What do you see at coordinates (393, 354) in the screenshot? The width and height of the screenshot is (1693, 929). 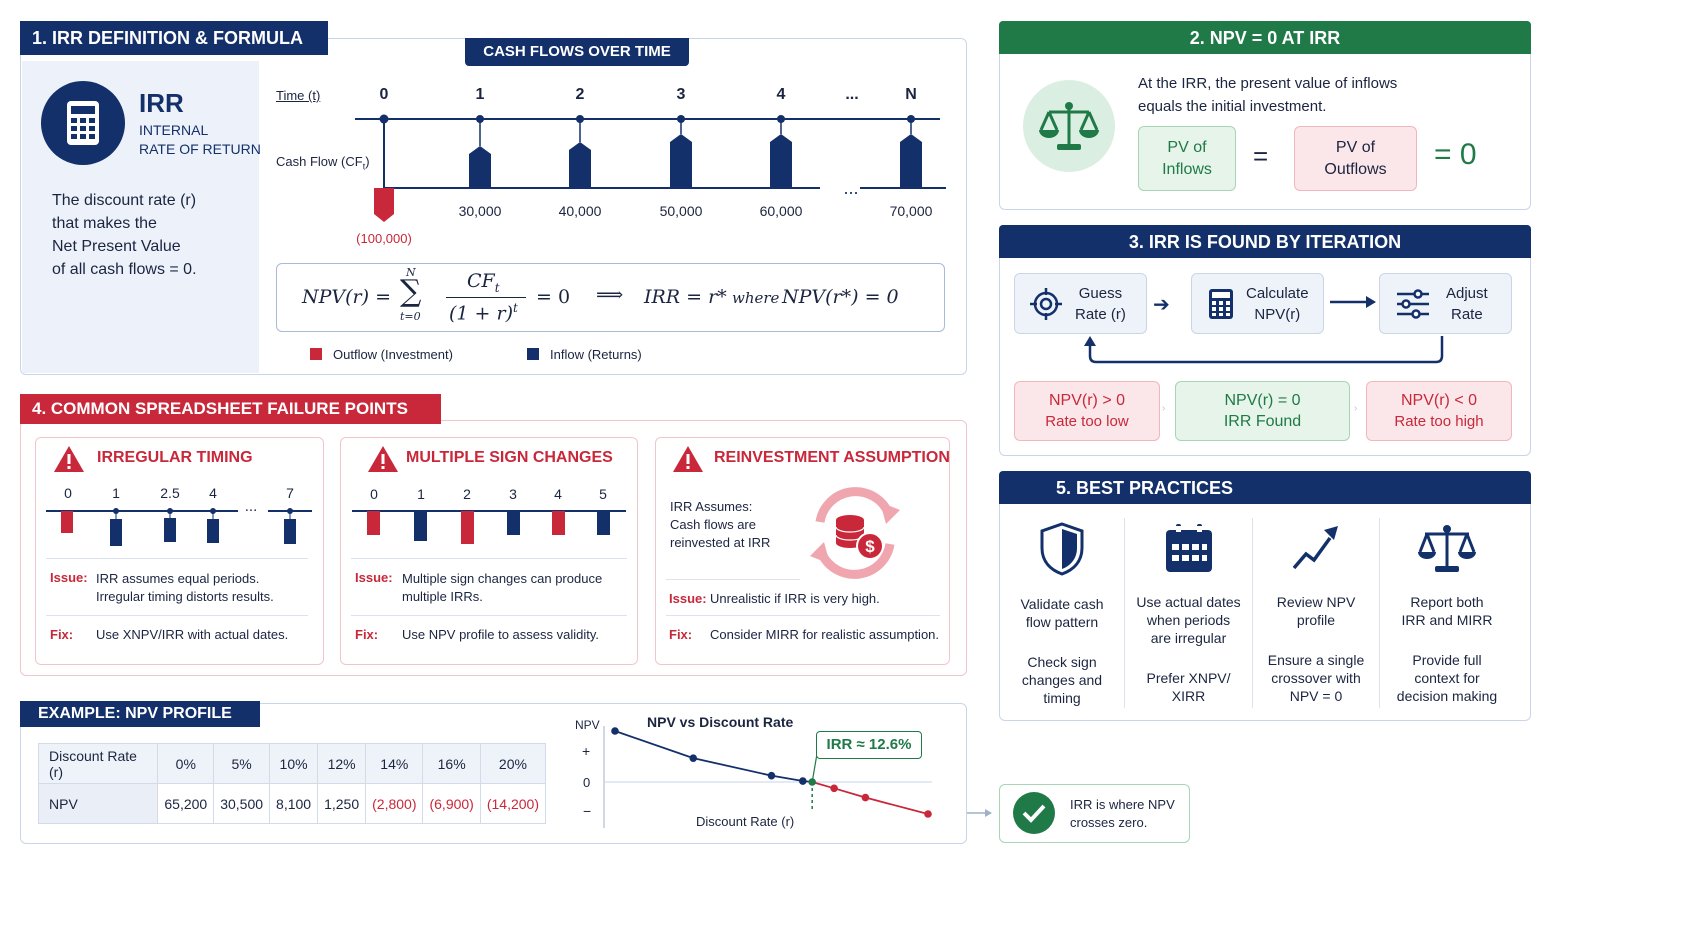 I see `legend-outflow: Outflow (Investment)` at bounding box center [393, 354].